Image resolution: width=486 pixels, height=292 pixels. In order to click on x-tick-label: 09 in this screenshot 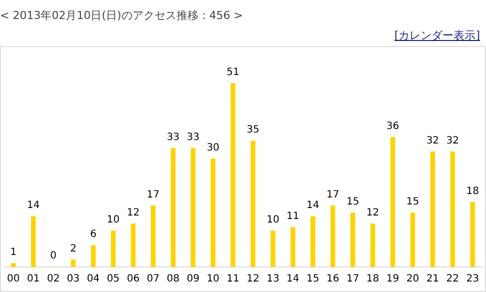, I will do `click(193, 279)`.